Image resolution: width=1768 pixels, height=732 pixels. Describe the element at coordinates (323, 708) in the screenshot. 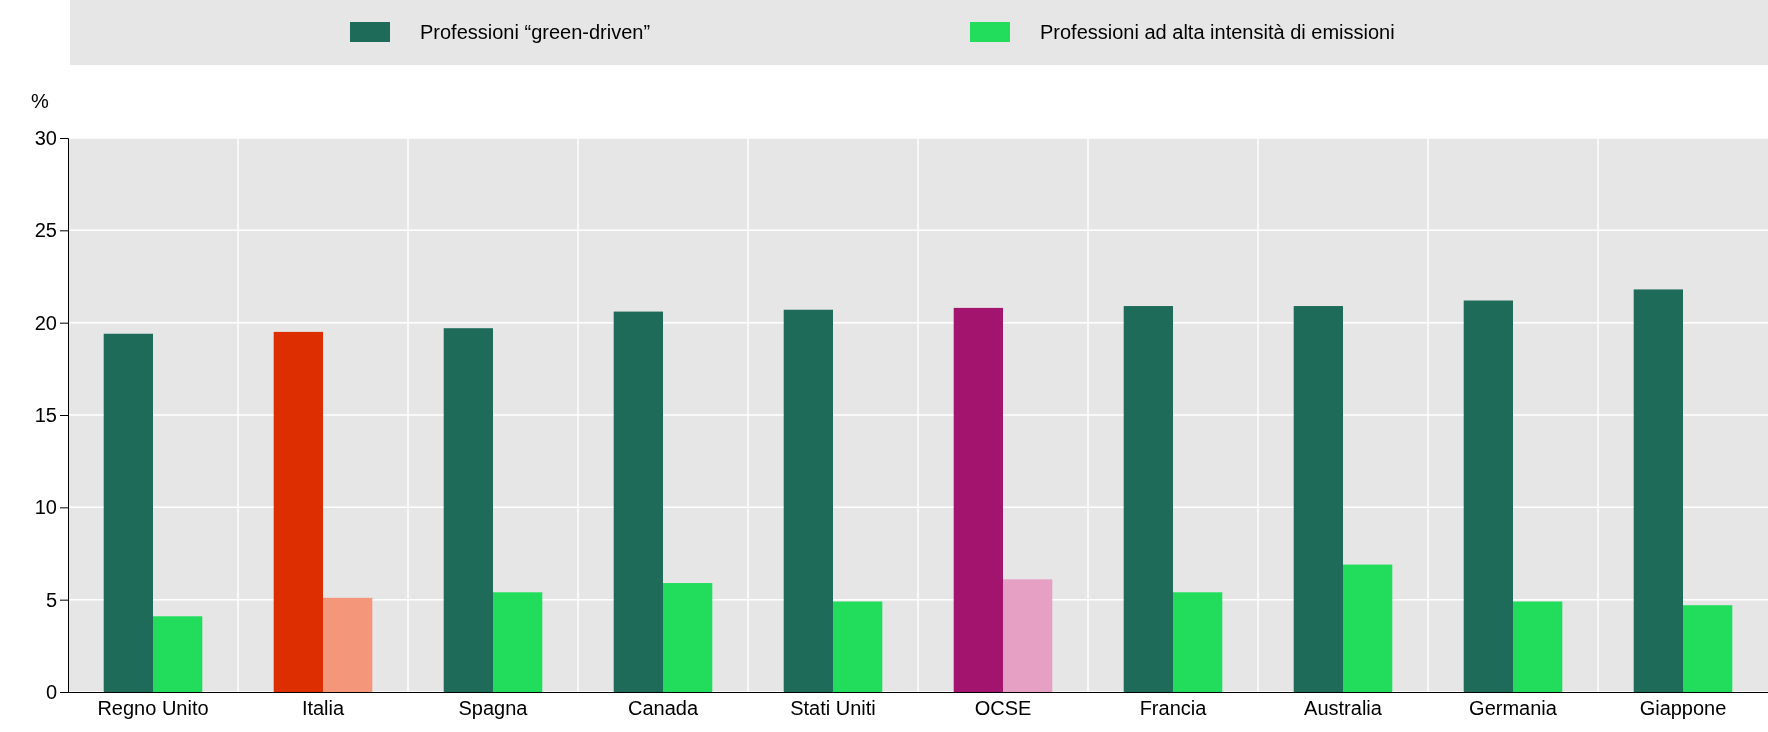

I see `x-tick-label: Italia` at that location.